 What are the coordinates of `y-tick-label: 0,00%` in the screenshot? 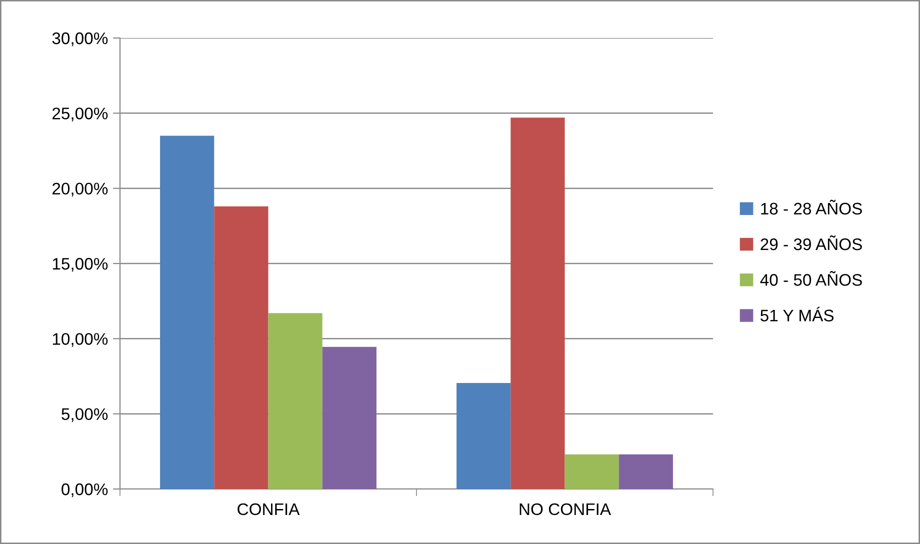 It's located at (85, 490).